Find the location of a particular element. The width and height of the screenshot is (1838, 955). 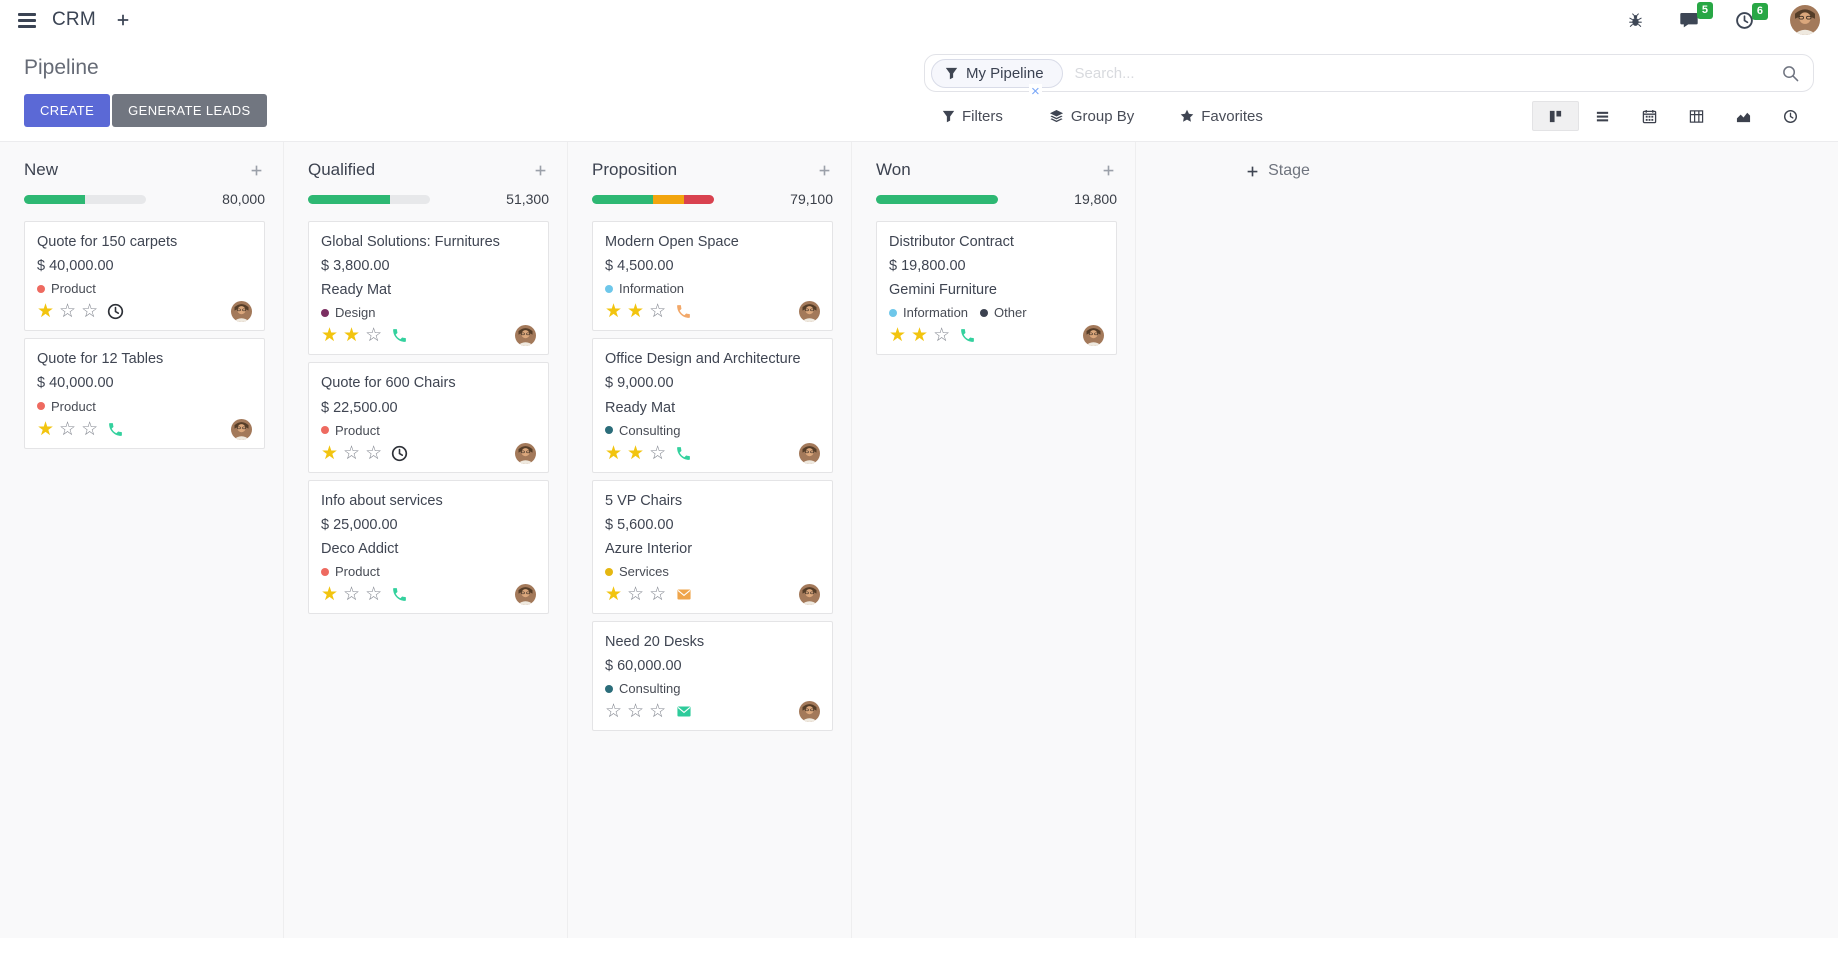

search-facet: My Pipeline is located at coordinates (997, 73).